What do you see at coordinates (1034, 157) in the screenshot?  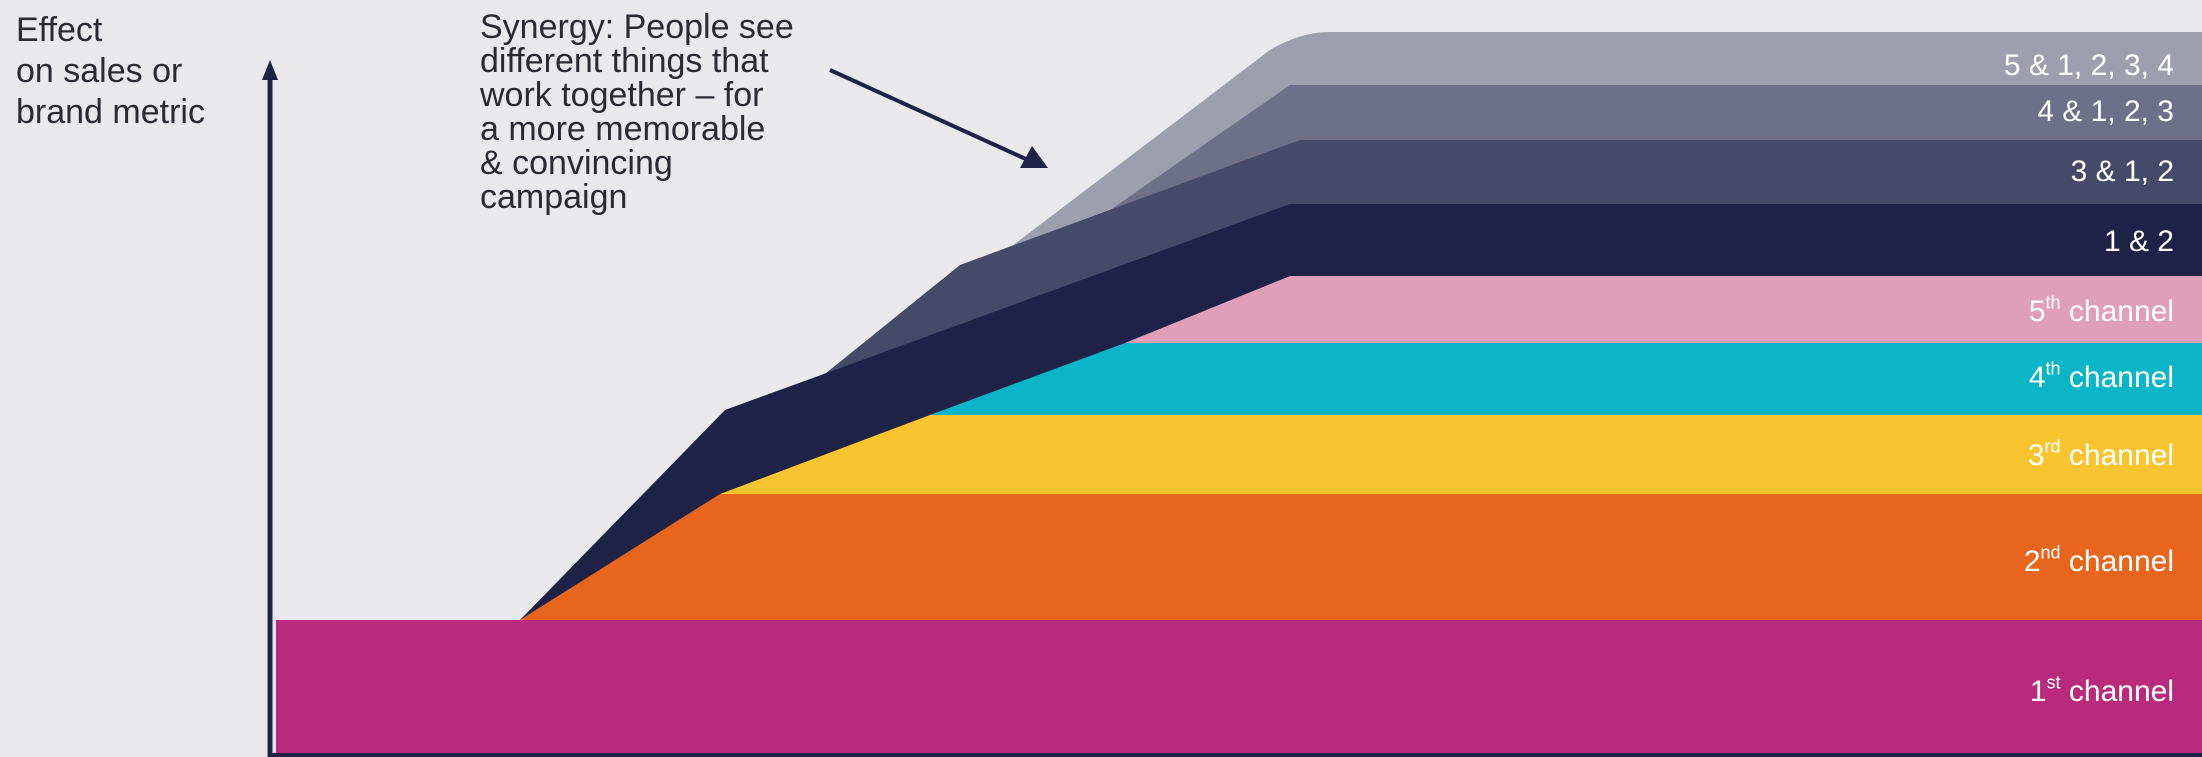 I see `annotation-arrowhead` at bounding box center [1034, 157].